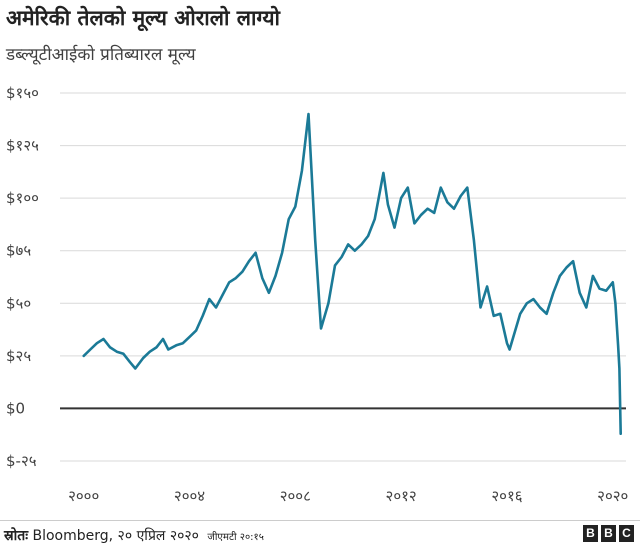 This screenshot has height=549, width=640. What do you see at coordinates (18, 251) in the screenshot?
I see `y-tick-label: $७५` at bounding box center [18, 251].